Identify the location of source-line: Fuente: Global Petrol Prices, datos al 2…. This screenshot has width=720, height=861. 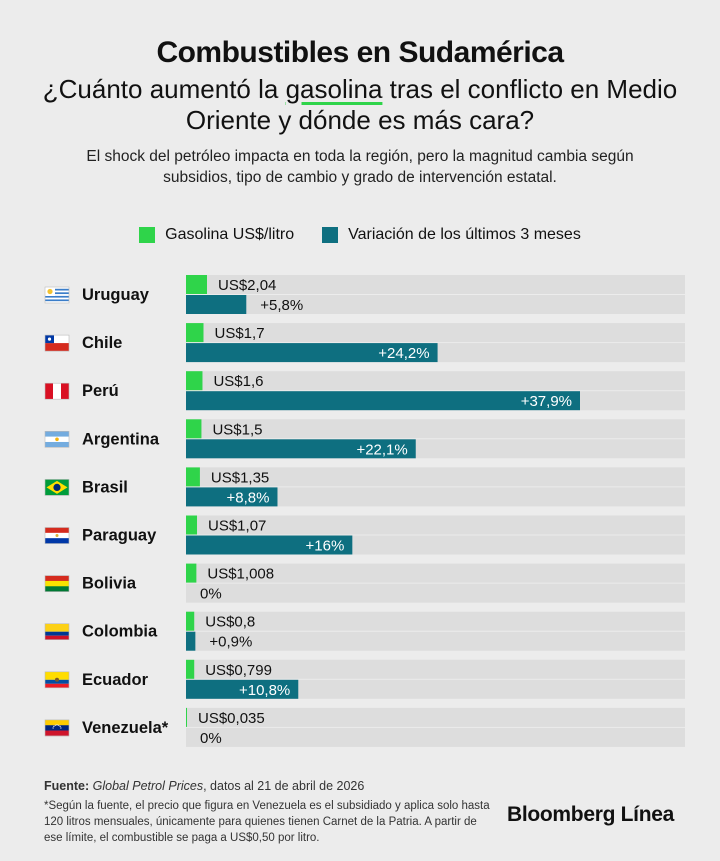
(204, 786).